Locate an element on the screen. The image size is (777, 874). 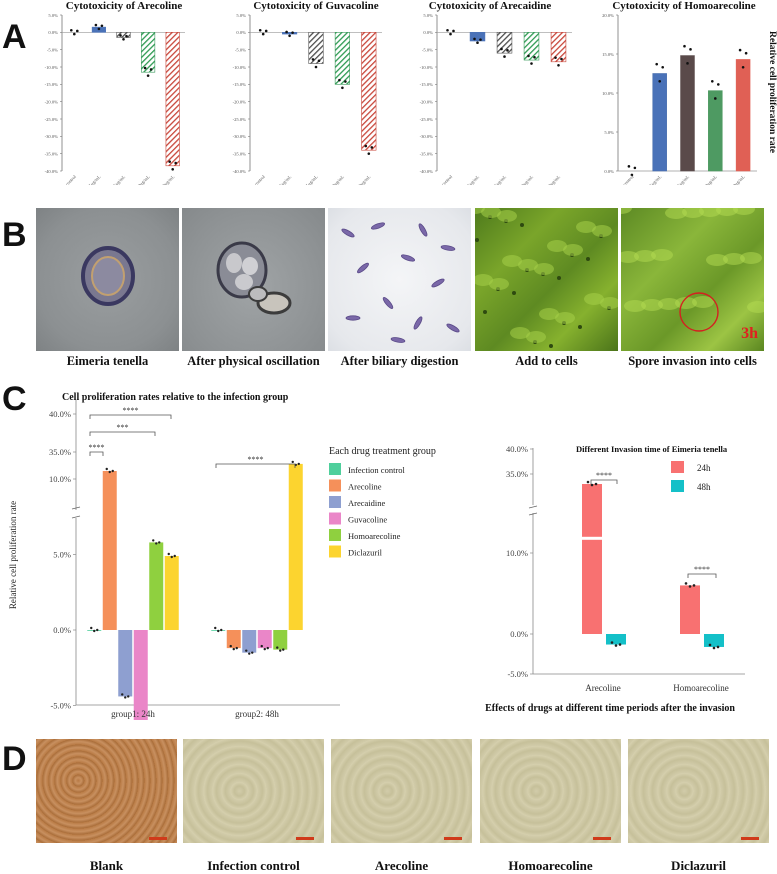
panel-c-right-tick-label: -5.0% is located at coordinates (517, 674).